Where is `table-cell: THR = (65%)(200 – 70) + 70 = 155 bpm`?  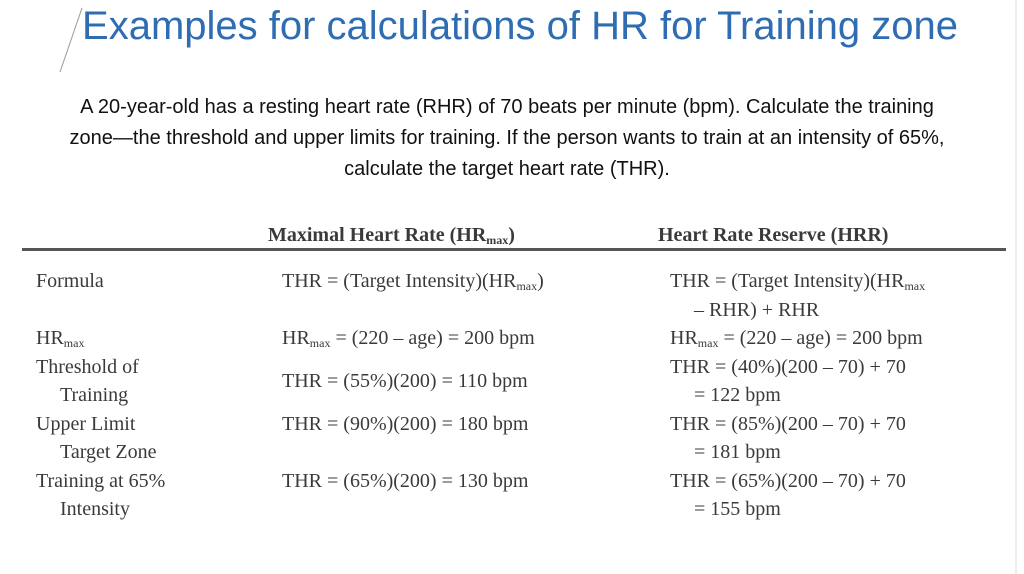
table-cell: THR = (65%)(200 – 70) + 70 = 155 bpm is located at coordinates (845, 495).